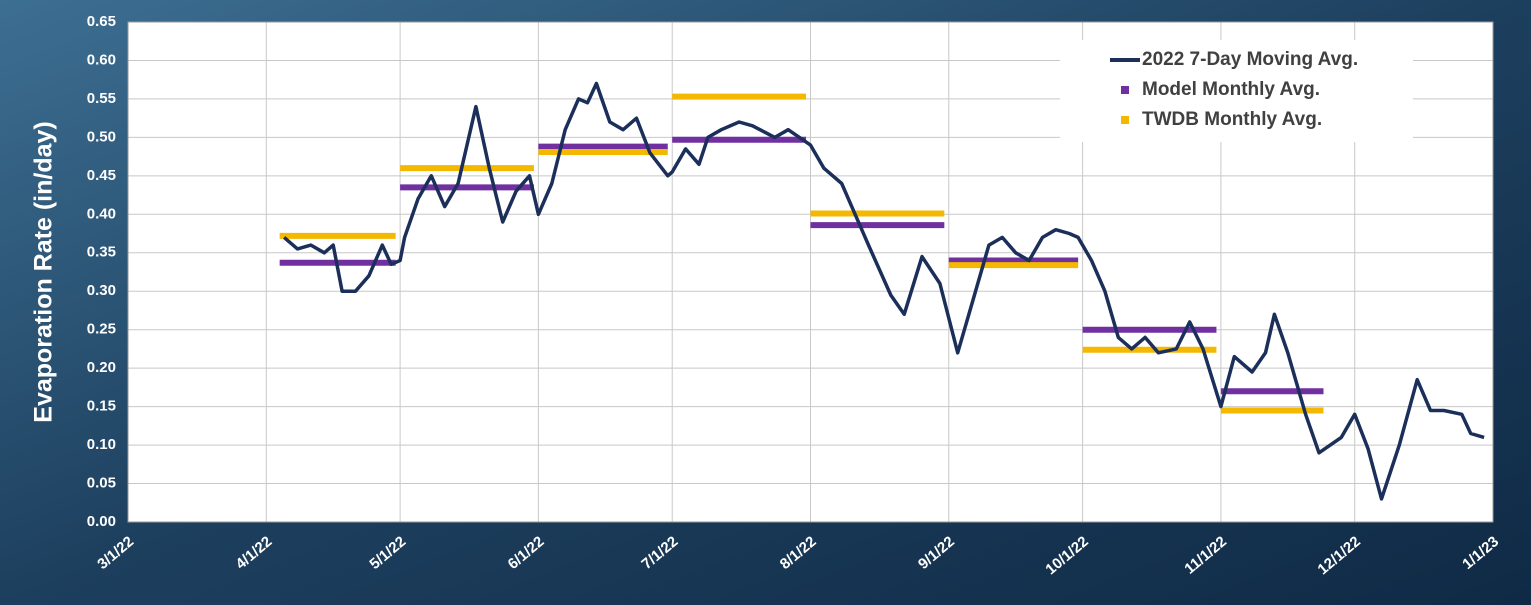  I want to click on legend-box, so click(1236, 91).